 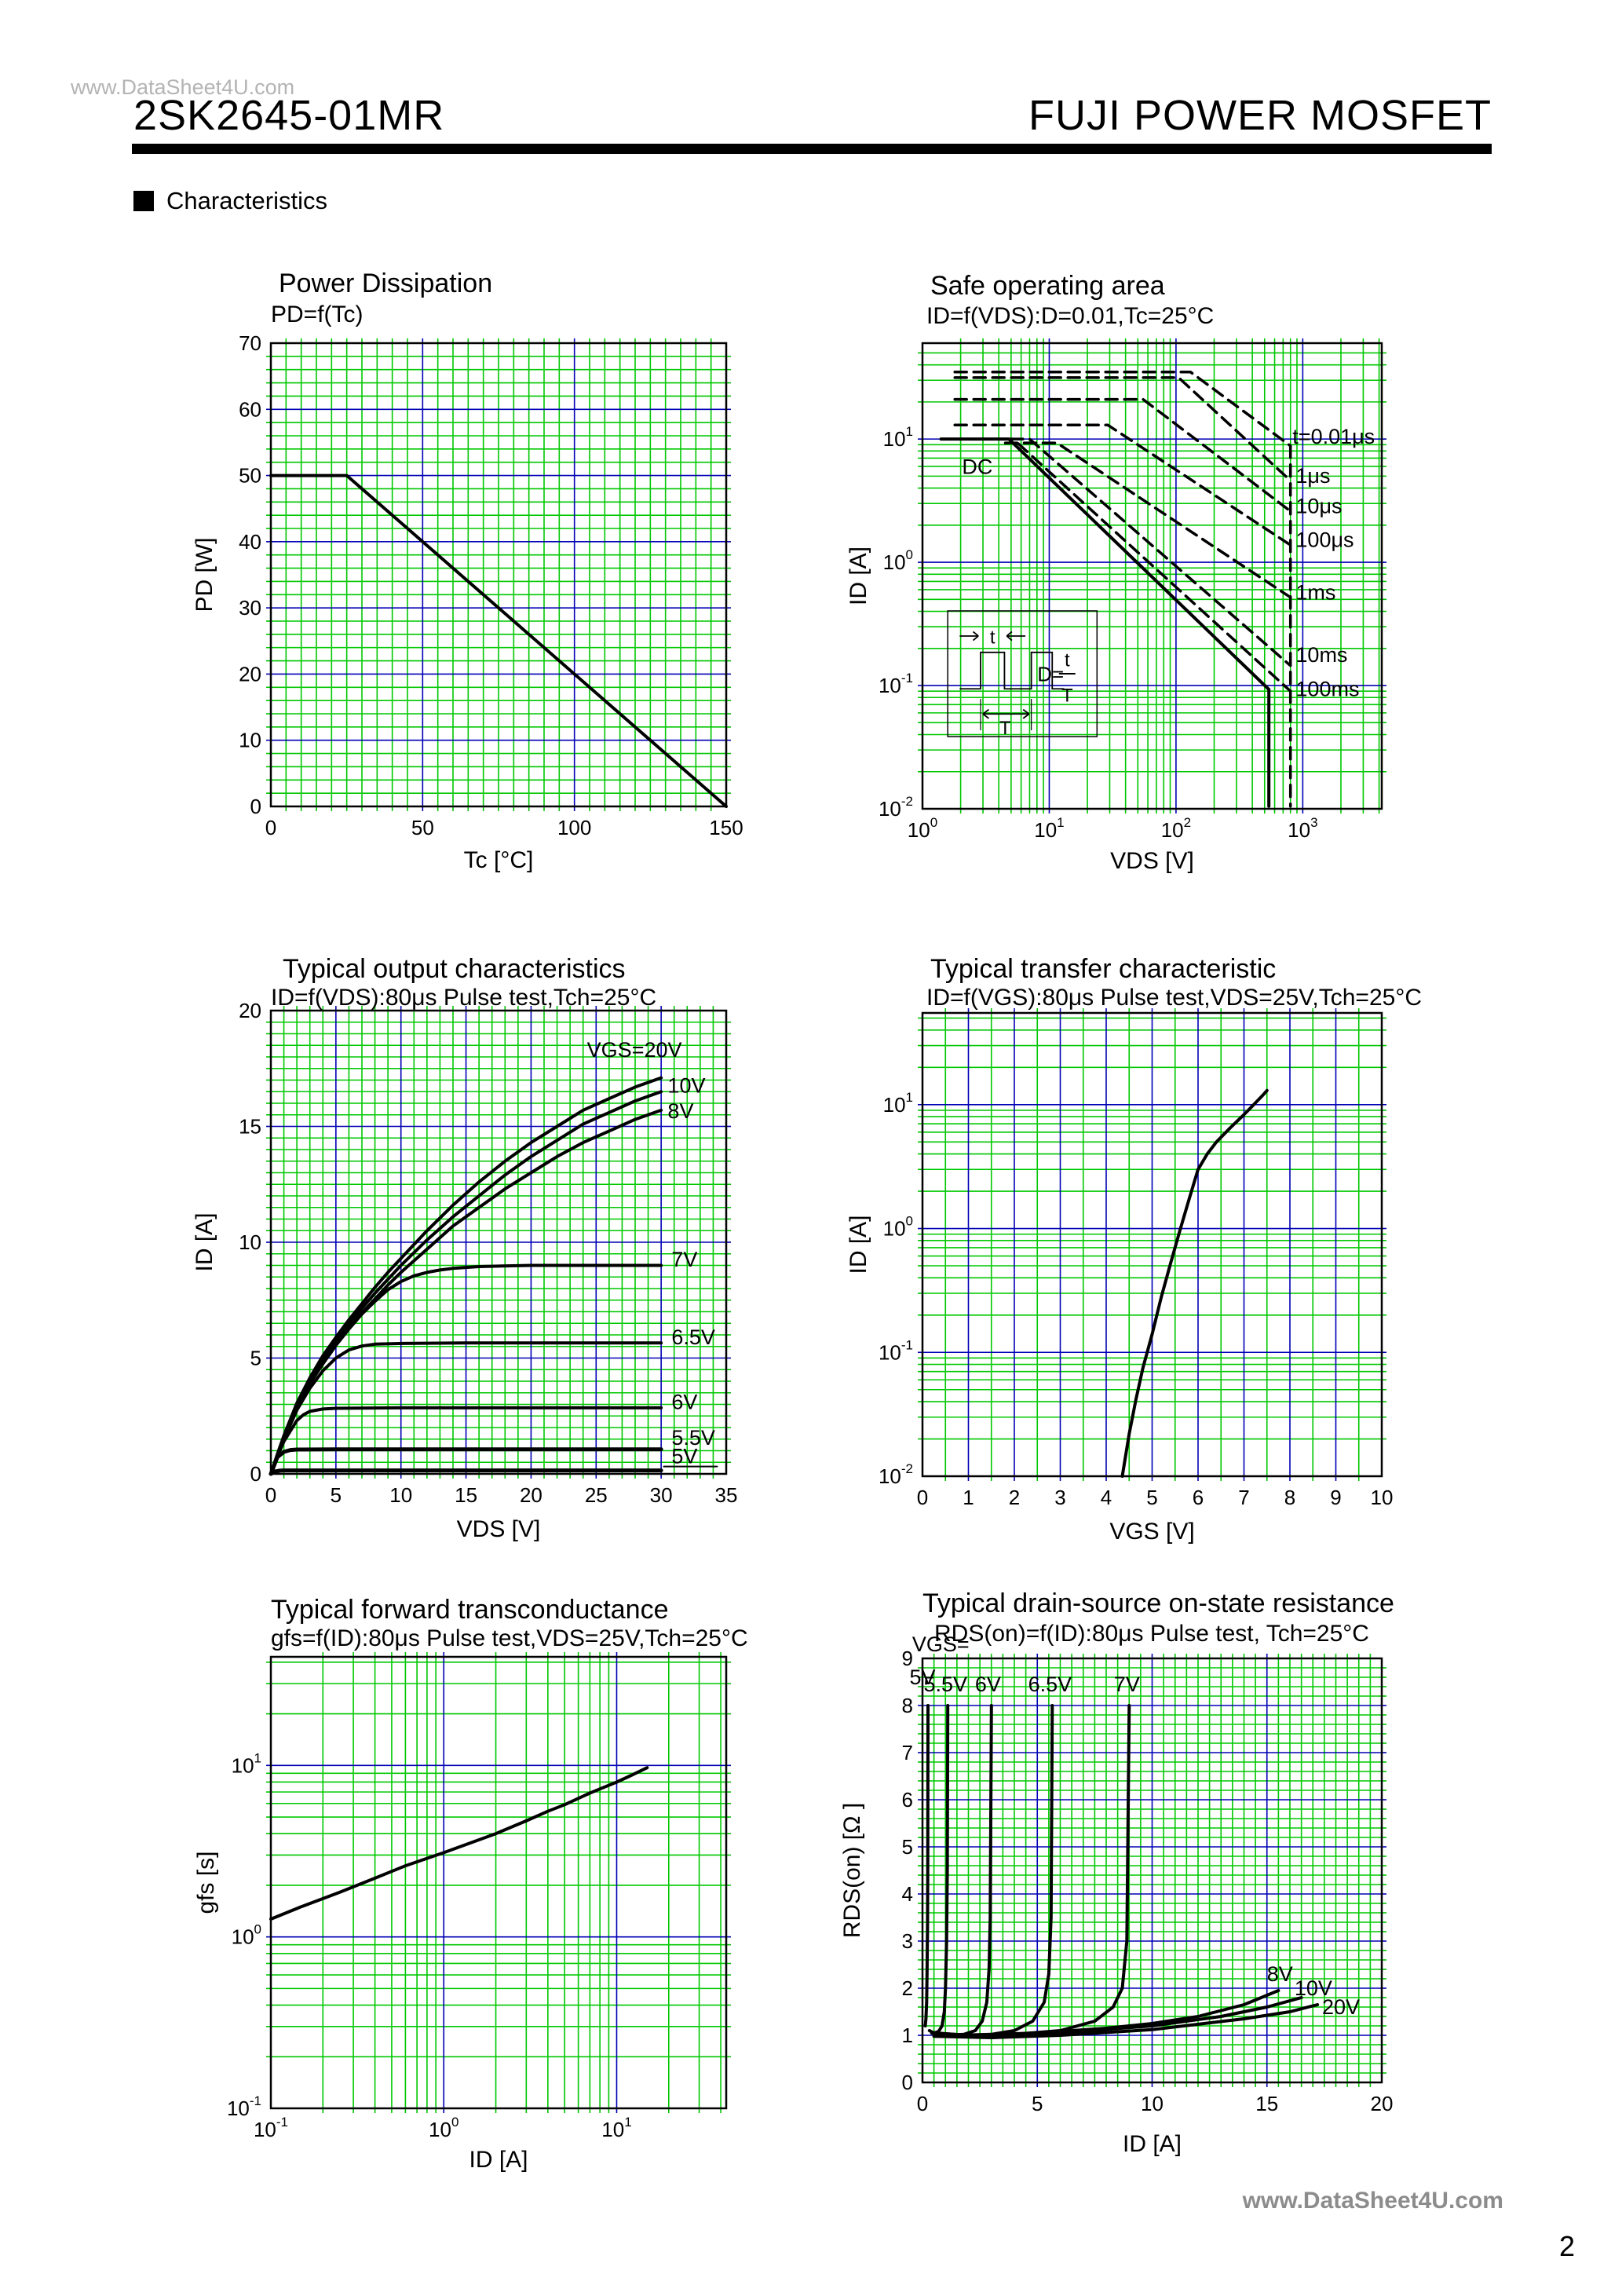 I want to click on x-tick-label: 10-1, so click(x=271, y=2128).